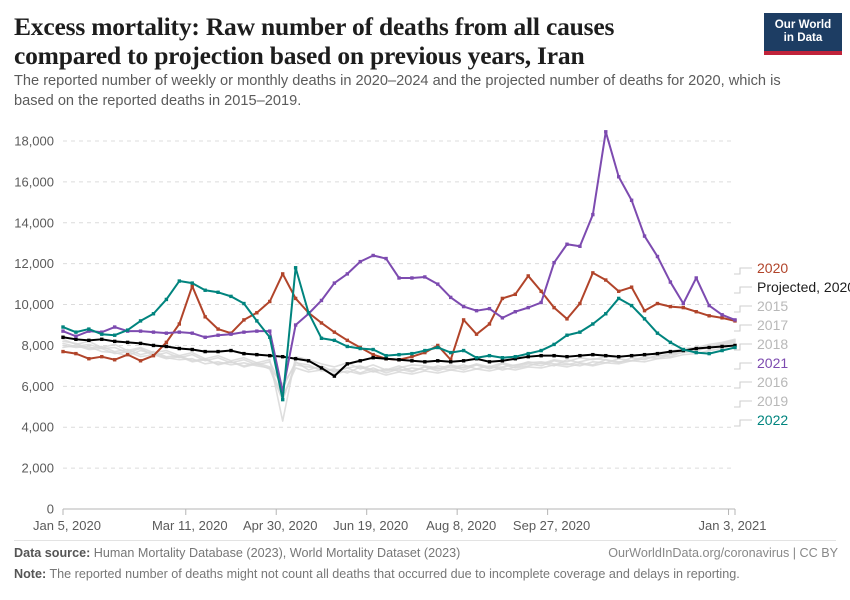 The image size is (850, 600). Describe the element at coordinates (772, 306) in the screenshot. I see `legend-item-2015: 2015` at that location.